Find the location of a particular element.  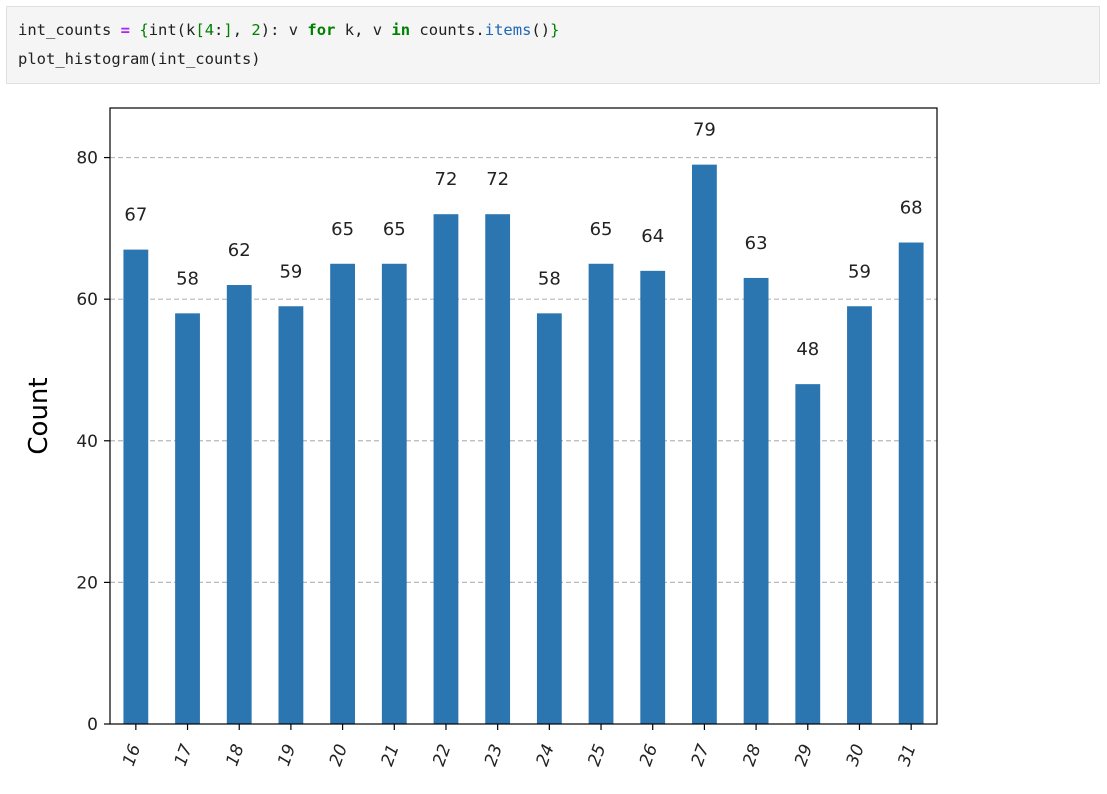

bar-data-label: 62 is located at coordinates (239, 250).